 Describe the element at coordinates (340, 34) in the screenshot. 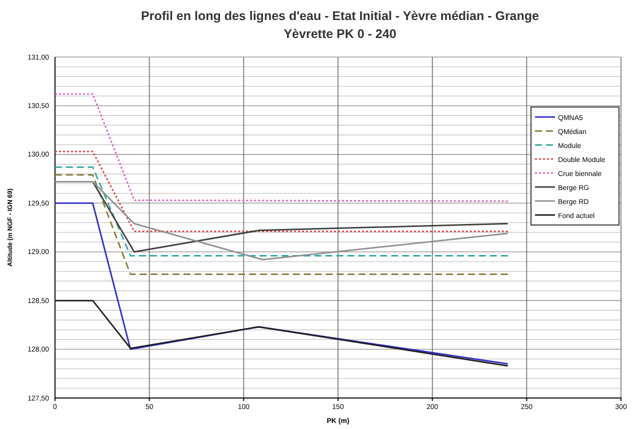

I see `chart-subtitle: Yèvrette PK 0 - 240` at that location.